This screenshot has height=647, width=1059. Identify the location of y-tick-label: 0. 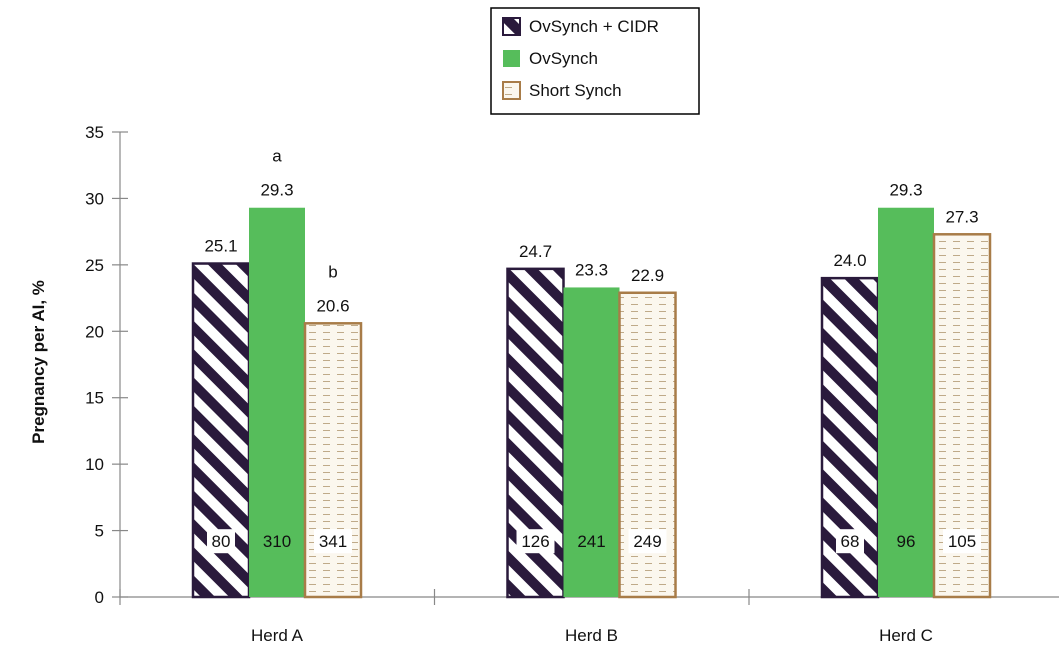
(99, 597).